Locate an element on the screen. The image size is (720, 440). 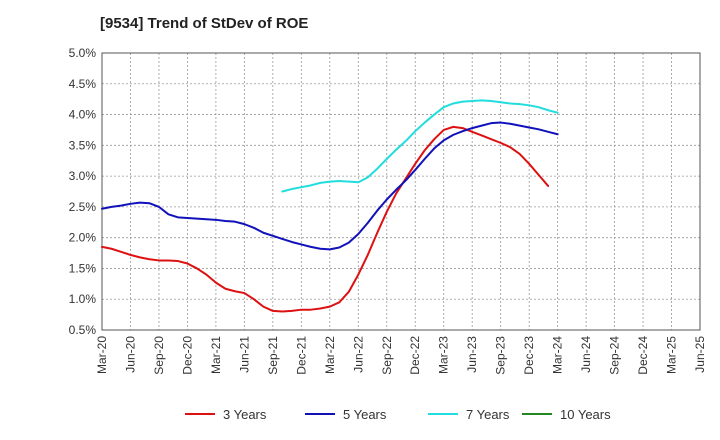
x-tick-label: Sep-23 is located at coordinates (501, 355).